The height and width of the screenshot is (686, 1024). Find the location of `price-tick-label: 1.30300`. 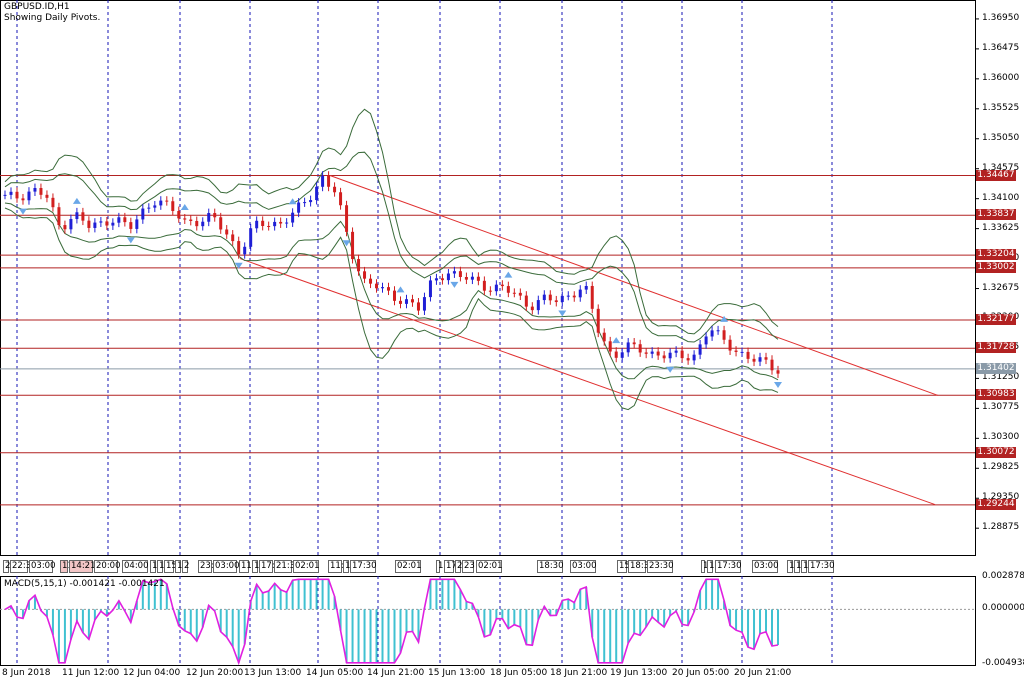

price-tick-label: 1.30300 is located at coordinates (1001, 437).